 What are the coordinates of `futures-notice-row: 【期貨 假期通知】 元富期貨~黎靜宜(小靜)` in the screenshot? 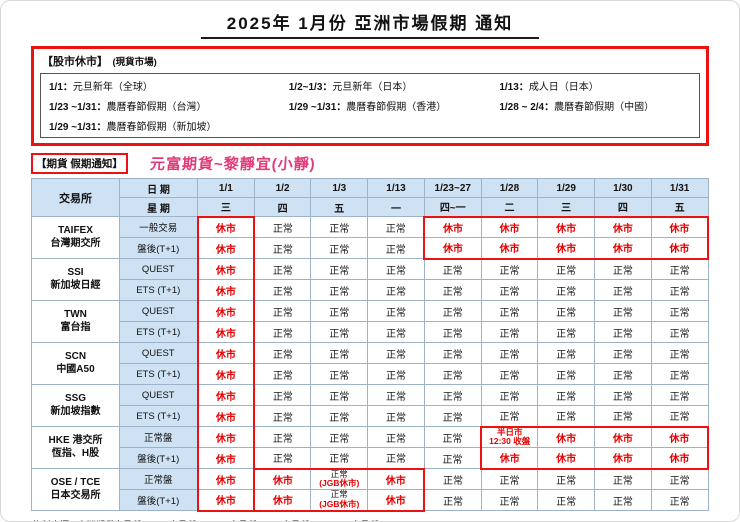 It's located at (370, 163).